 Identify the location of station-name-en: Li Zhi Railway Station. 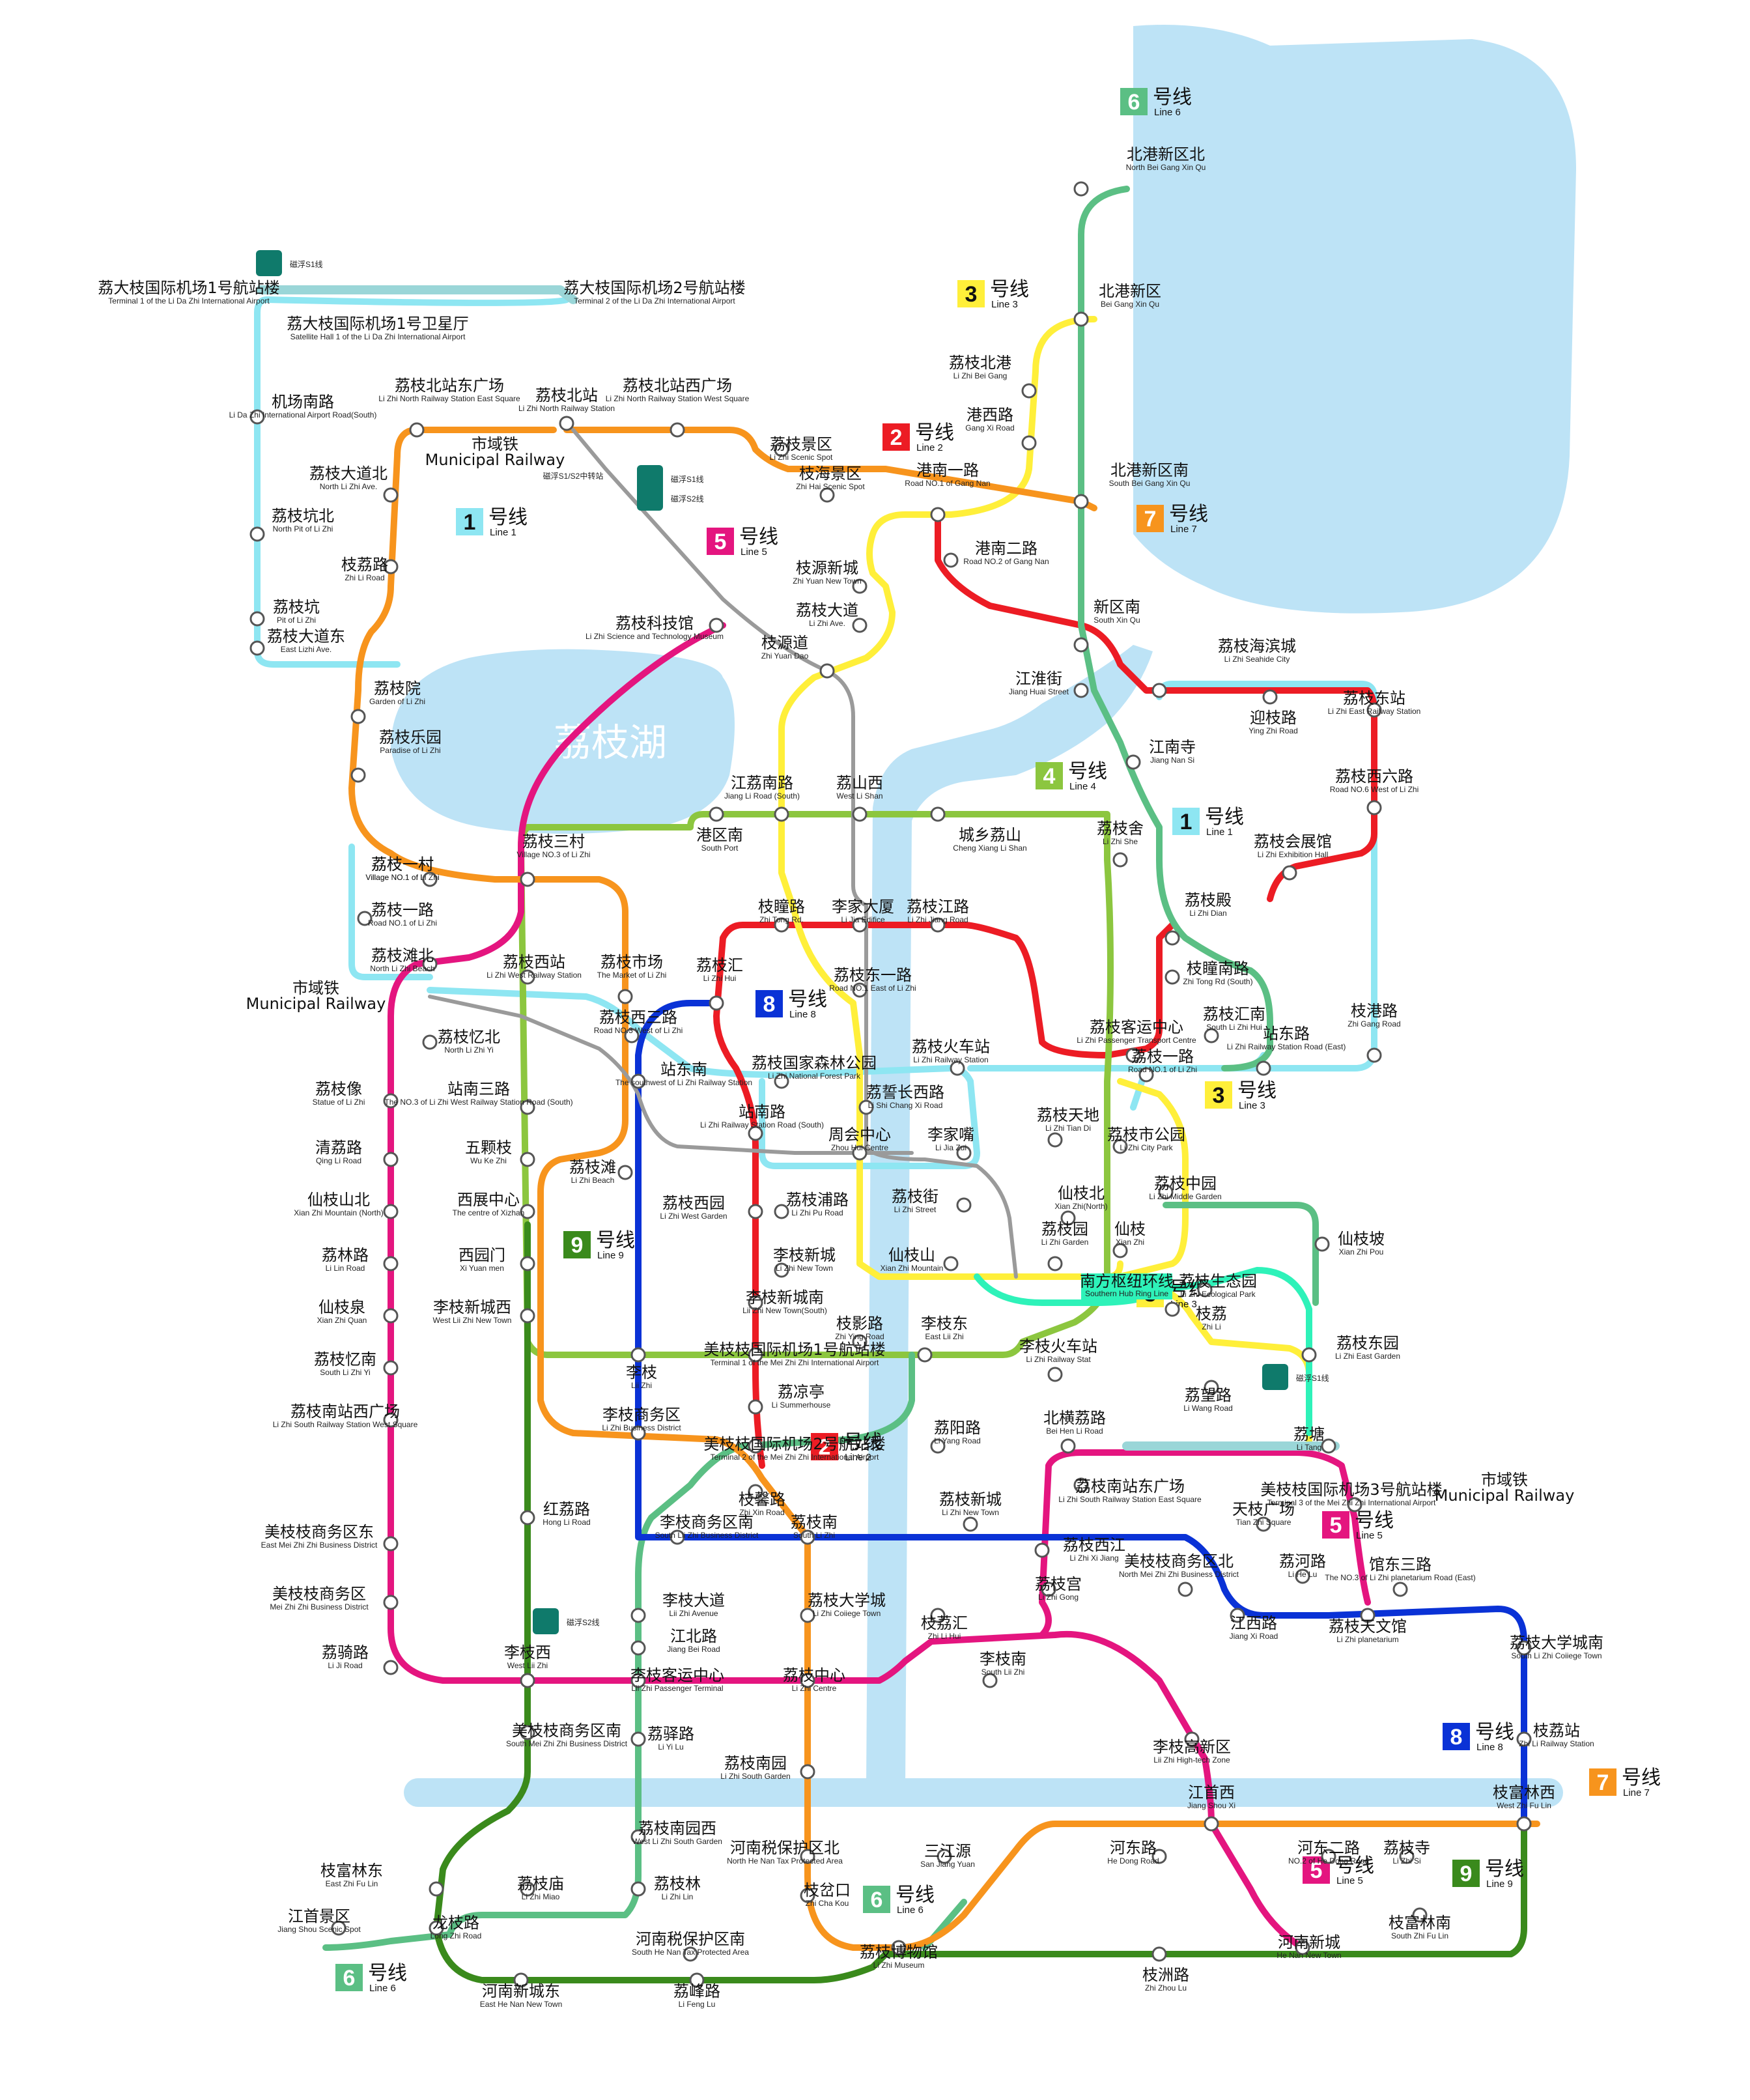
(950, 1059).